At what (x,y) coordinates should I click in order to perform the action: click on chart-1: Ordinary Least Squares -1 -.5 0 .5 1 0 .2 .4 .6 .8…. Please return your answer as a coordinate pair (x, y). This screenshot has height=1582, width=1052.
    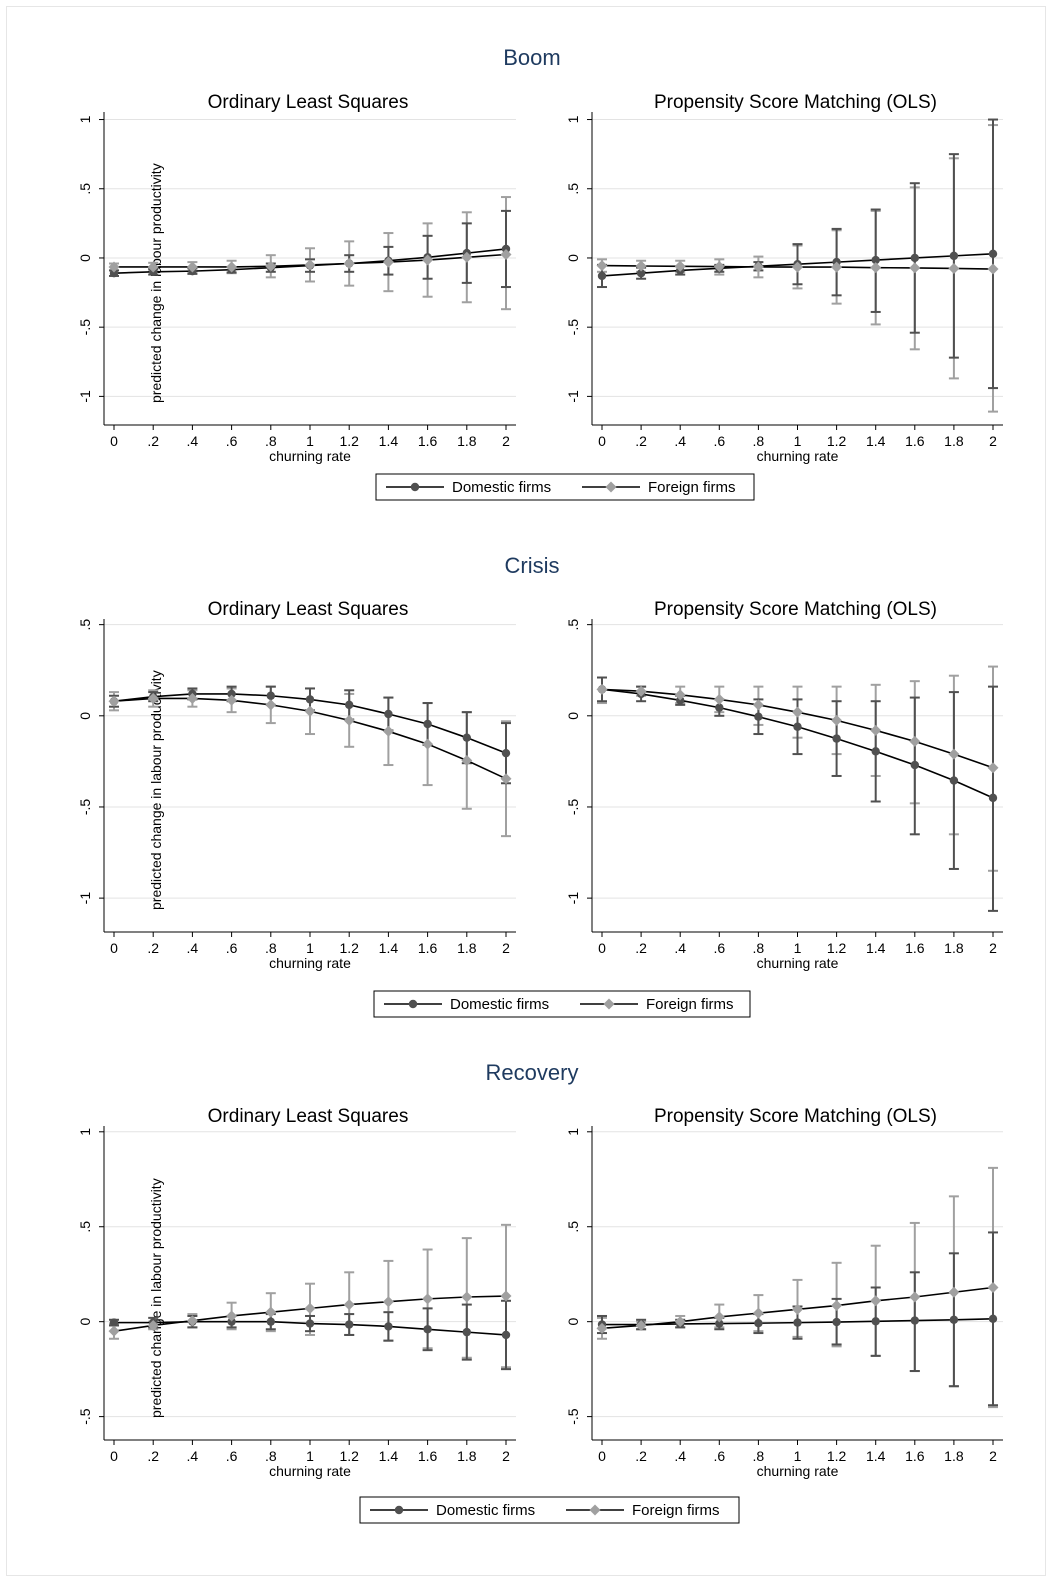
    Looking at the image, I should click on (296, 278).